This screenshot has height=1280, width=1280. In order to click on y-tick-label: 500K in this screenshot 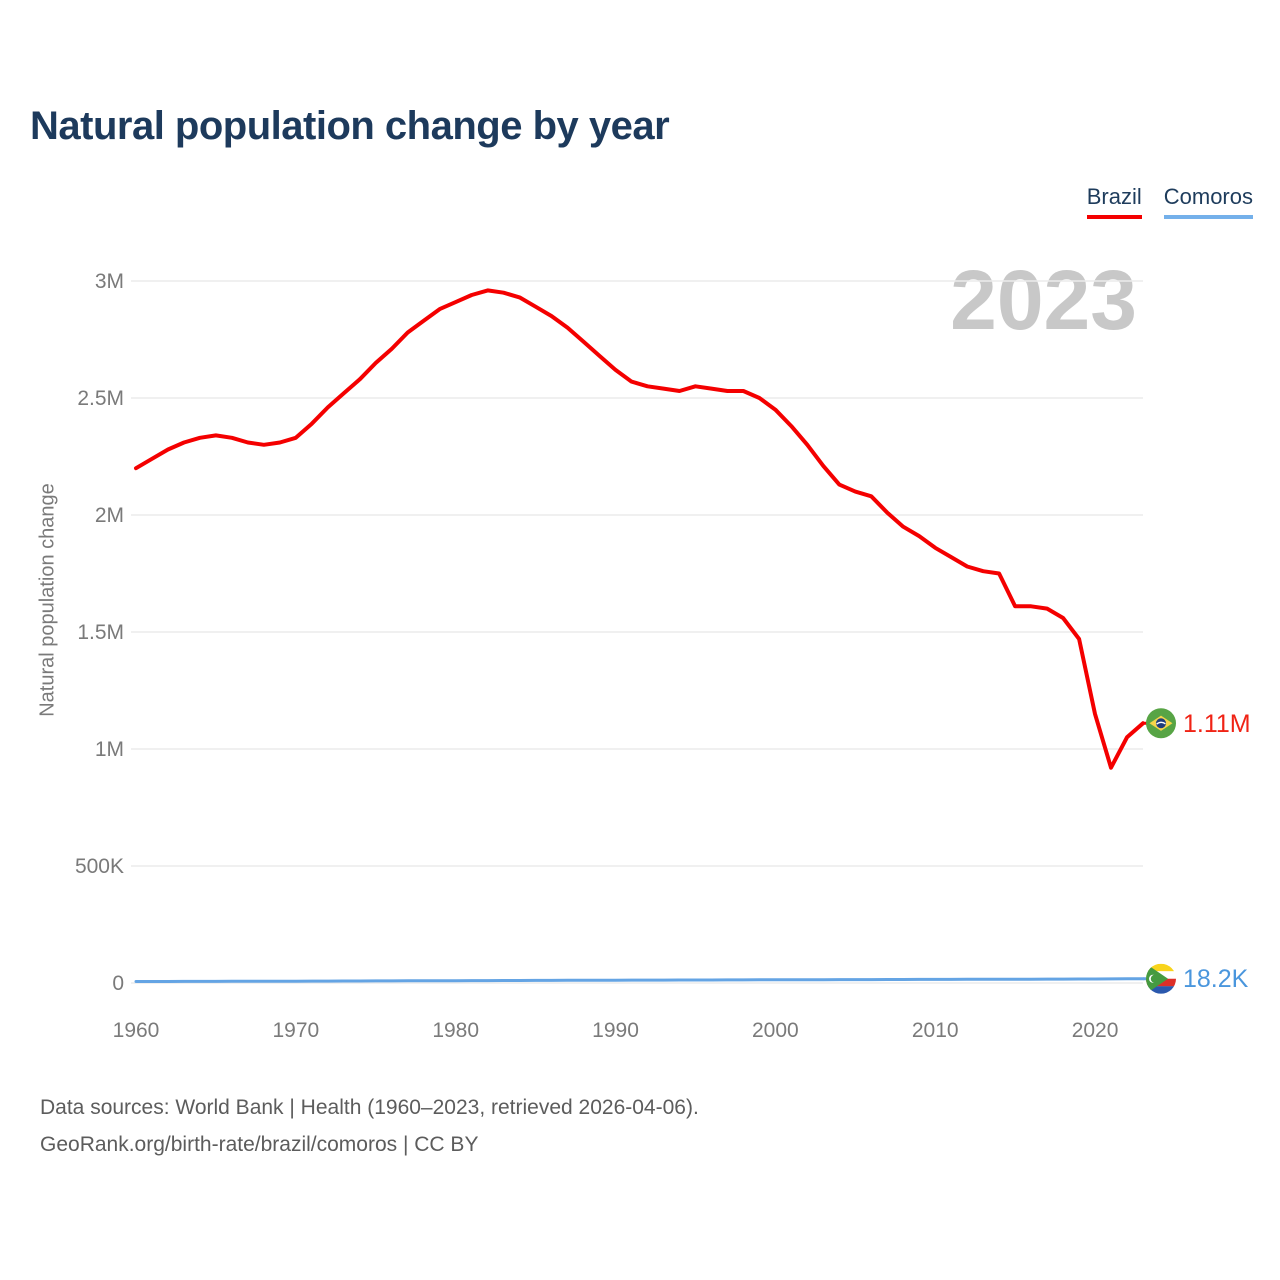, I will do `click(99, 866)`.